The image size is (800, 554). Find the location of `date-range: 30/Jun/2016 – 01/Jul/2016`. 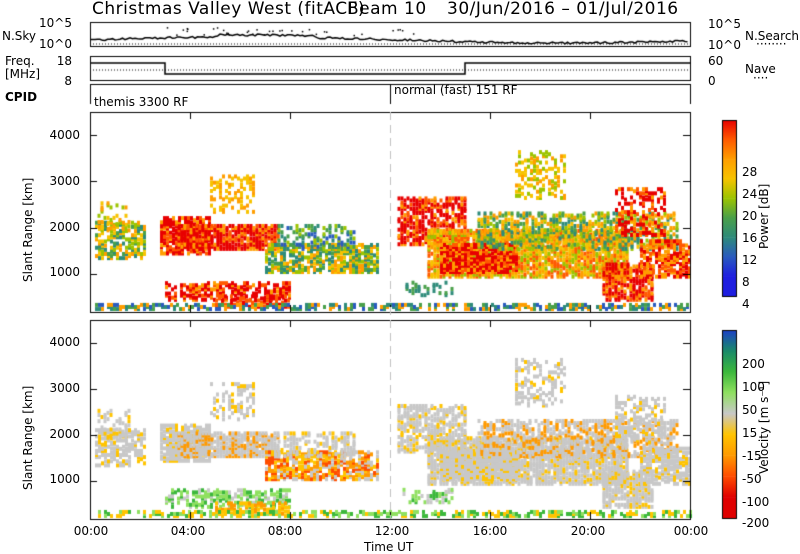

date-range: 30/Jun/2016 – 01/Jul/2016 is located at coordinates (563, 9).